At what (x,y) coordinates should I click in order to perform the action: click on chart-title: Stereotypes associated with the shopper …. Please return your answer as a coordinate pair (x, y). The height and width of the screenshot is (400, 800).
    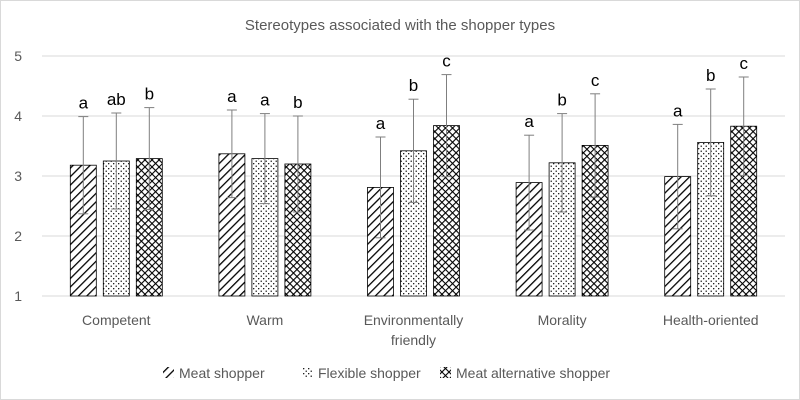
    Looking at the image, I should click on (400, 25).